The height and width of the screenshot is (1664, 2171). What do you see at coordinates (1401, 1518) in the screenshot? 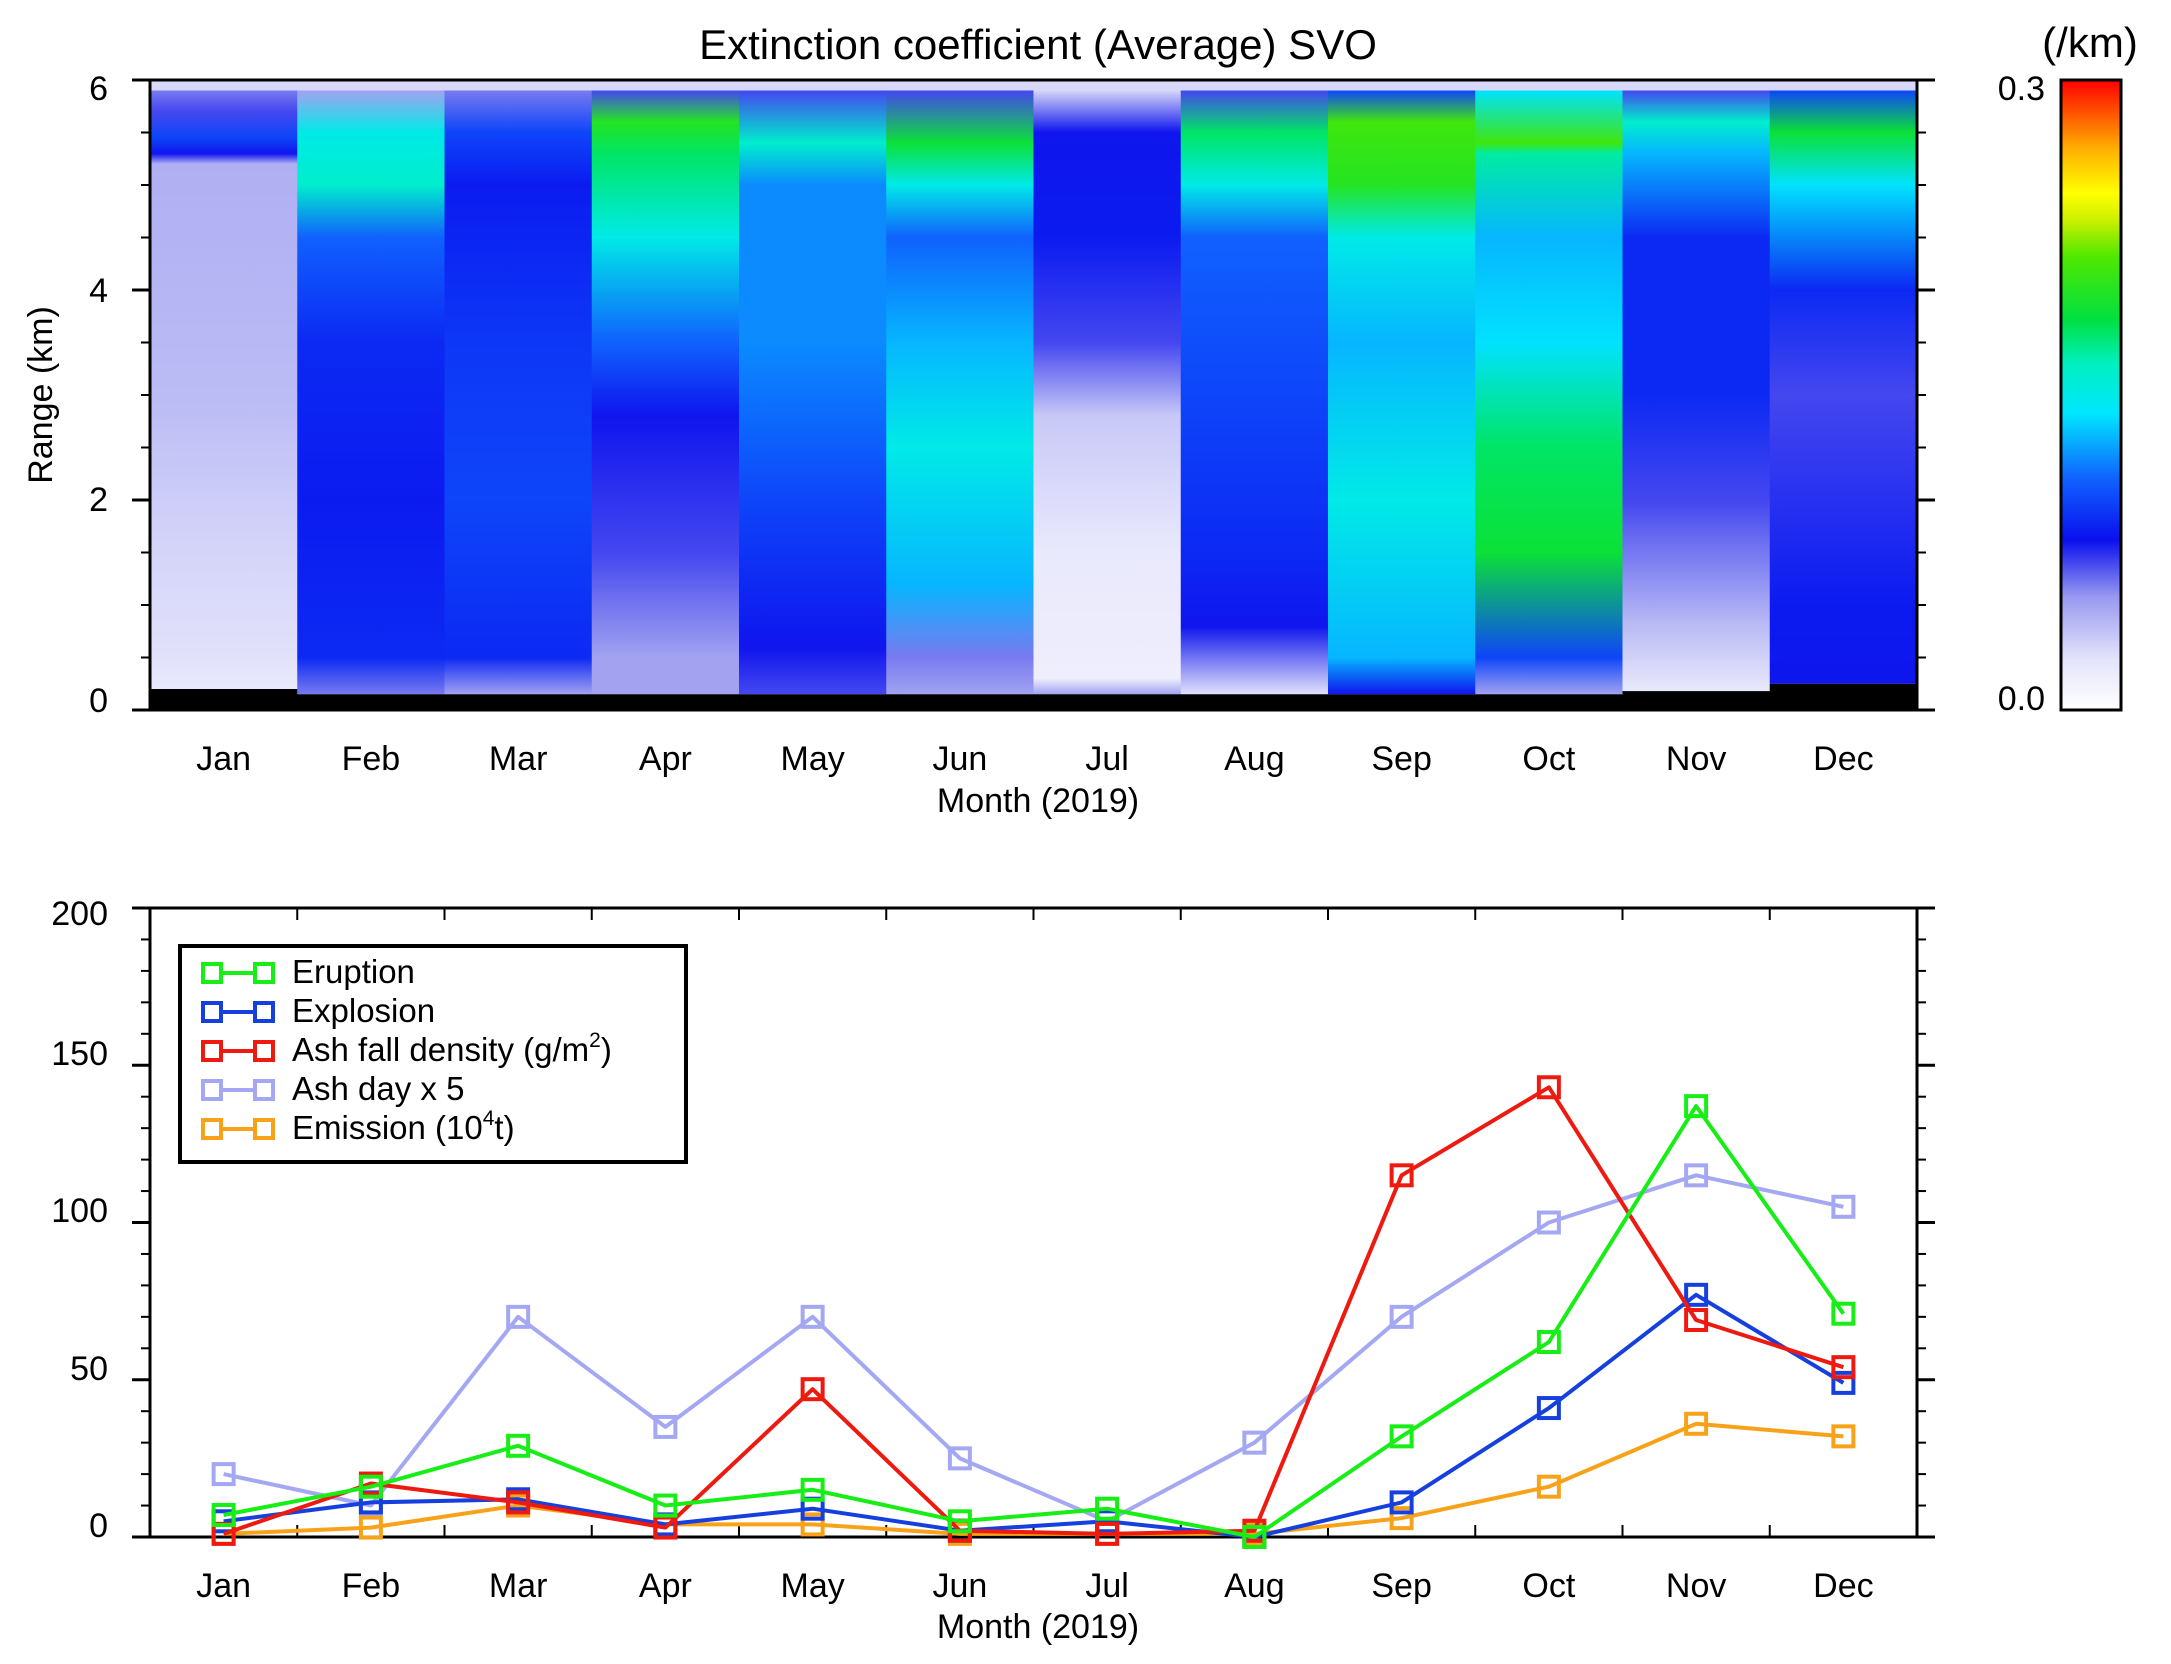
I see `point-emission-sep` at bounding box center [1401, 1518].